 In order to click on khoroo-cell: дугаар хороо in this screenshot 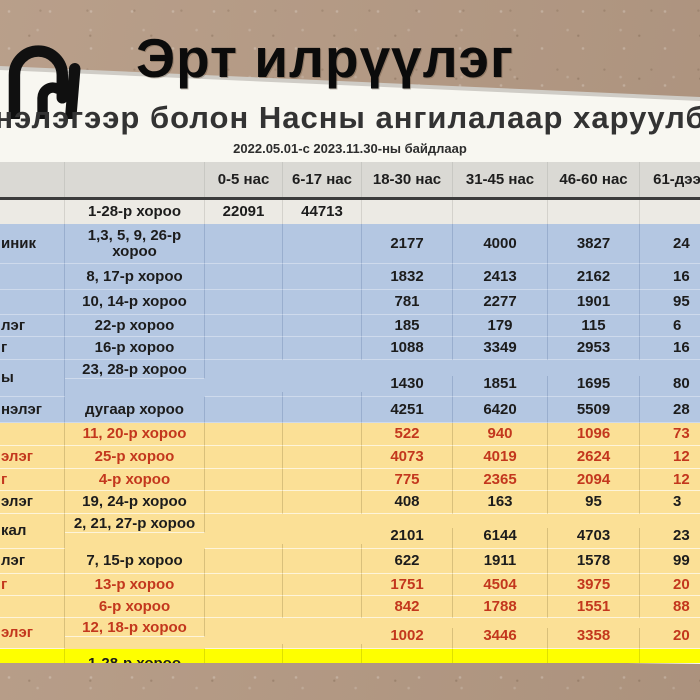, I will do `click(135, 410)`.